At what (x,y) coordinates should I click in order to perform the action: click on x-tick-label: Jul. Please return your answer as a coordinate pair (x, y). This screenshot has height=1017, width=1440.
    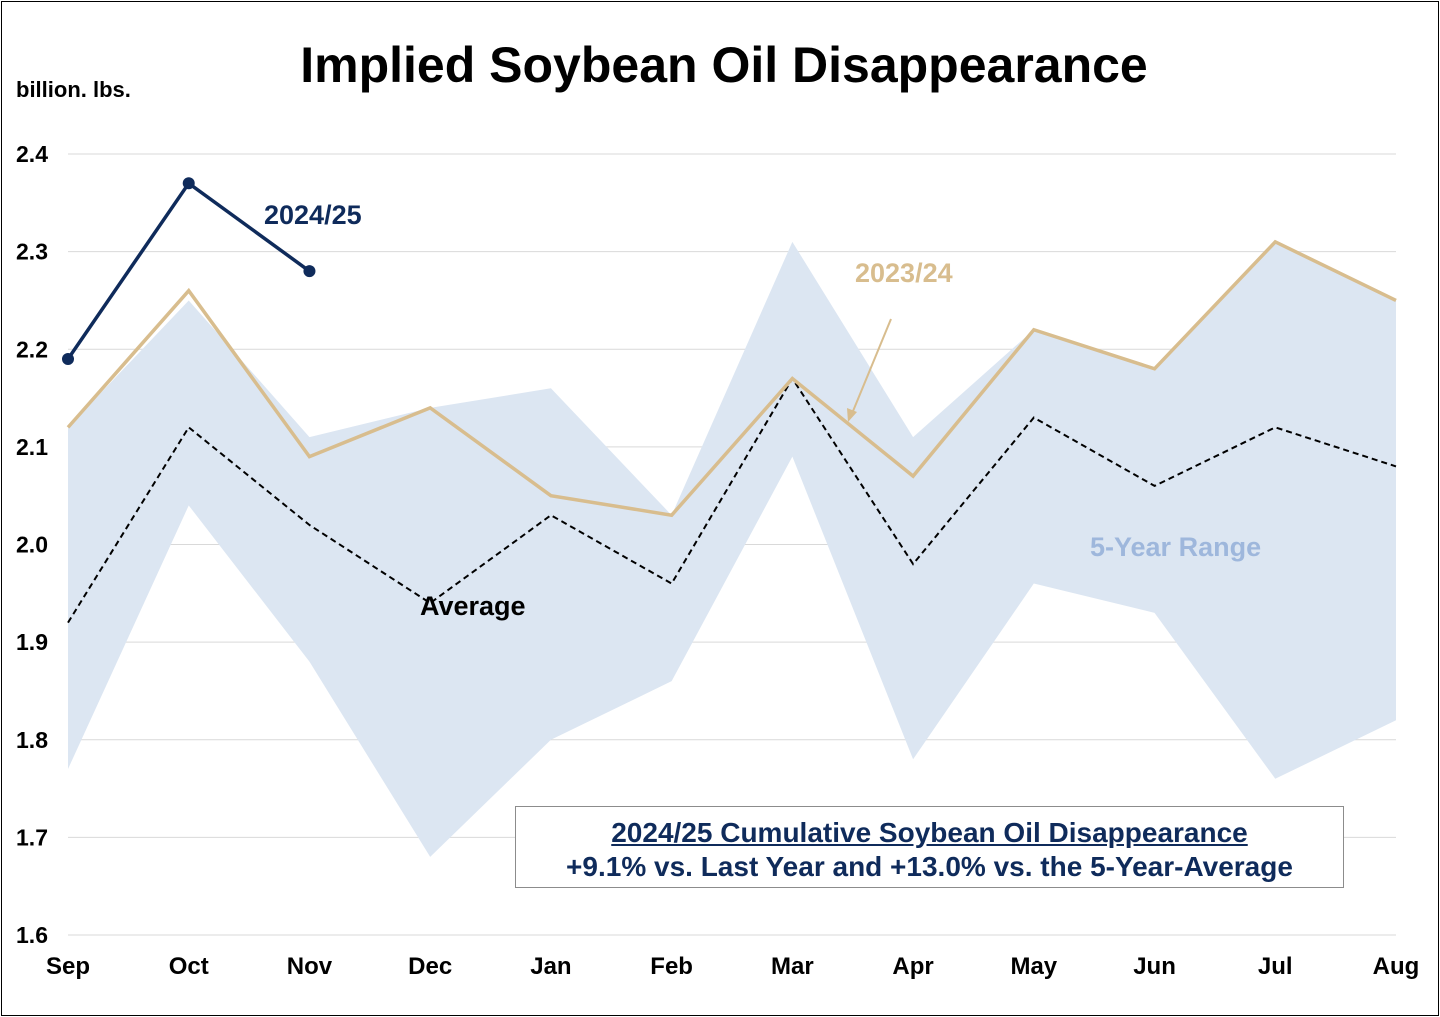
    Looking at the image, I should click on (1275, 966).